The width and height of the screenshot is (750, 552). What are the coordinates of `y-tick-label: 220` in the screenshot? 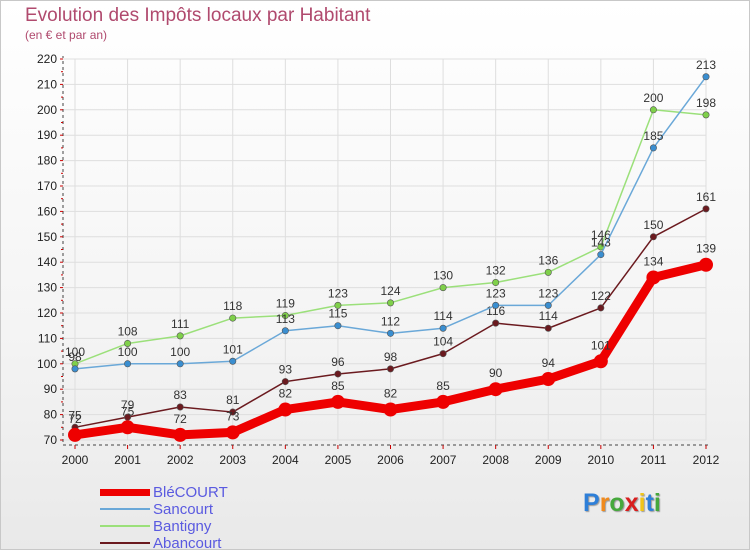 It's located at (47, 59).